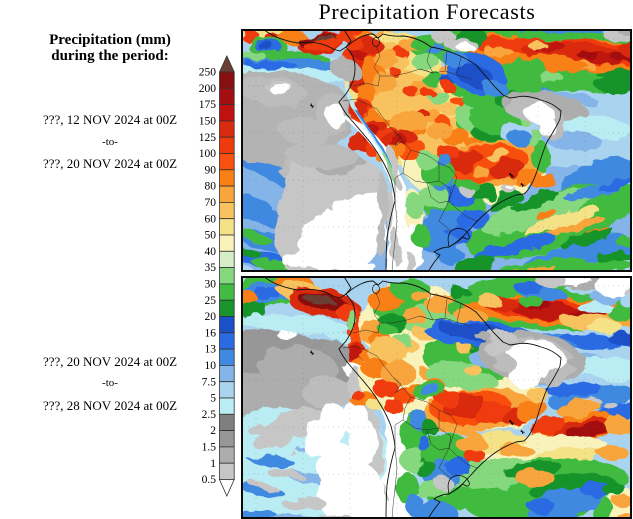  What do you see at coordinates (211, 366) in the screenshot?
I see `svg-text: 10` at bounding box center [211, 366].